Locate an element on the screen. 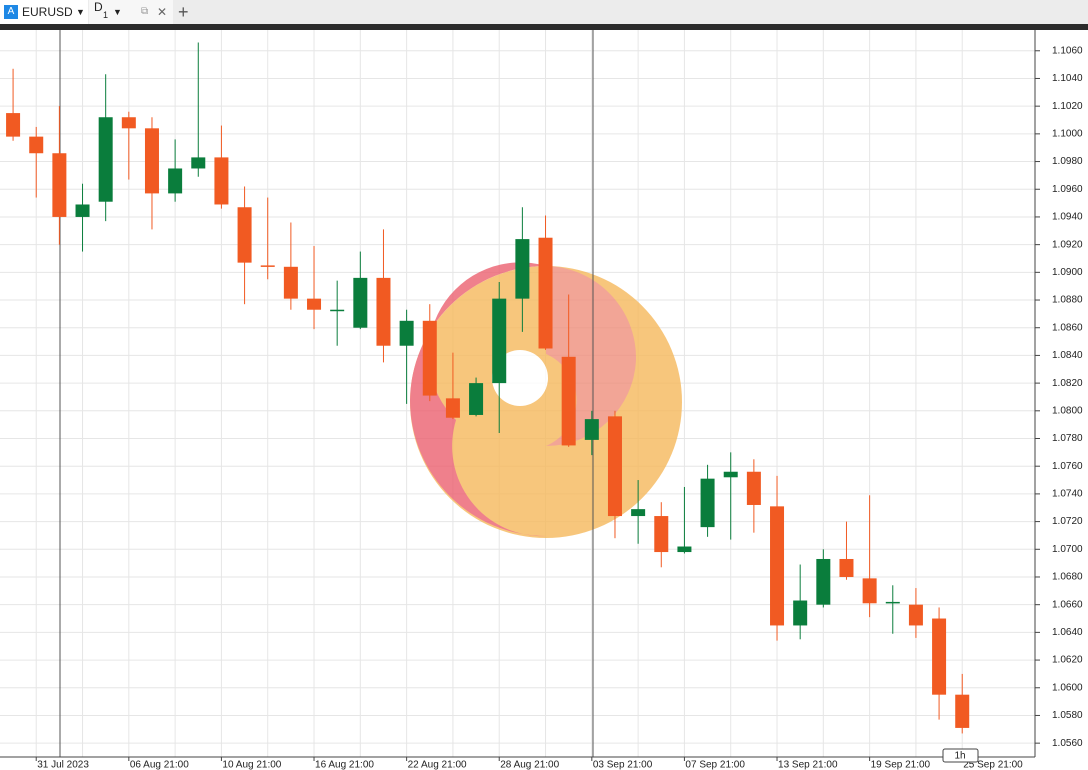 This screenshot has width=1088, height=770. period-tab: D 1 ▼ ⧉ ✕ is located at coordinates (131, 12).